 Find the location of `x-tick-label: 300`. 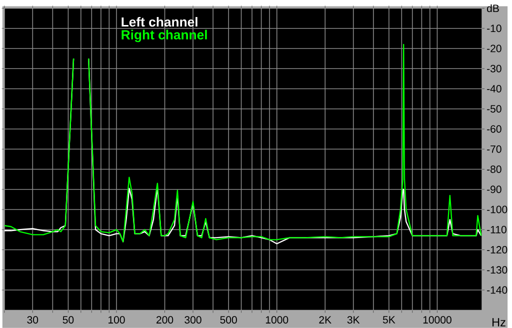

x-tick-label: 300 is located at coordinates (193, 320).